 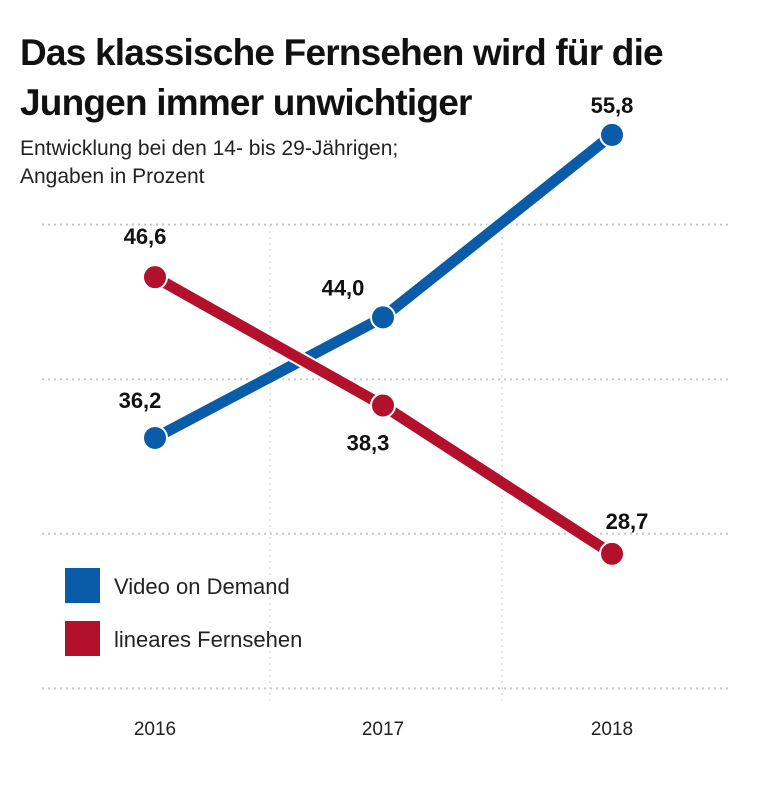 I want to click on data-label: 38,3, so click(x=368, y=442).